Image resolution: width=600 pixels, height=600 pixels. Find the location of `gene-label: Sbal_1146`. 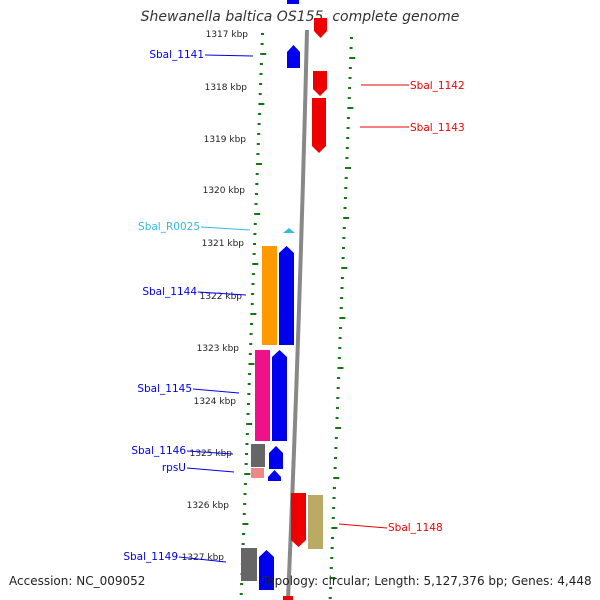

gene-label: Sbal_1146 is located at coordinates (158, 451).